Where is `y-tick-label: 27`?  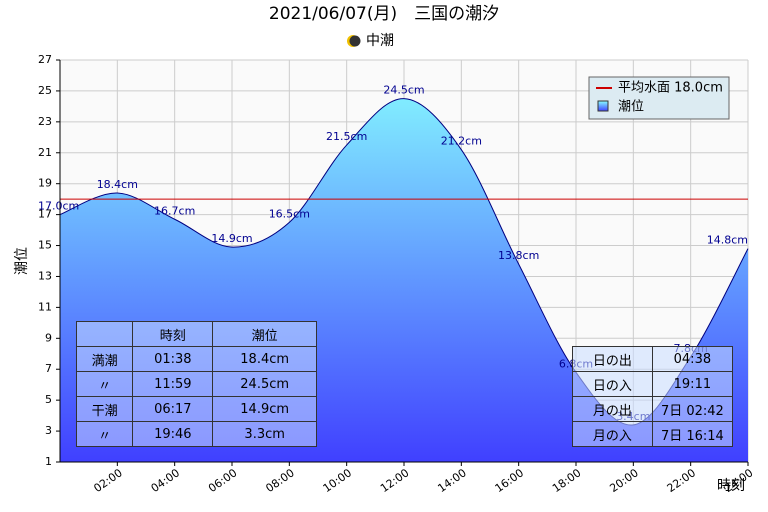 y-tick-label: 27 is located at coordinates (45, 59).